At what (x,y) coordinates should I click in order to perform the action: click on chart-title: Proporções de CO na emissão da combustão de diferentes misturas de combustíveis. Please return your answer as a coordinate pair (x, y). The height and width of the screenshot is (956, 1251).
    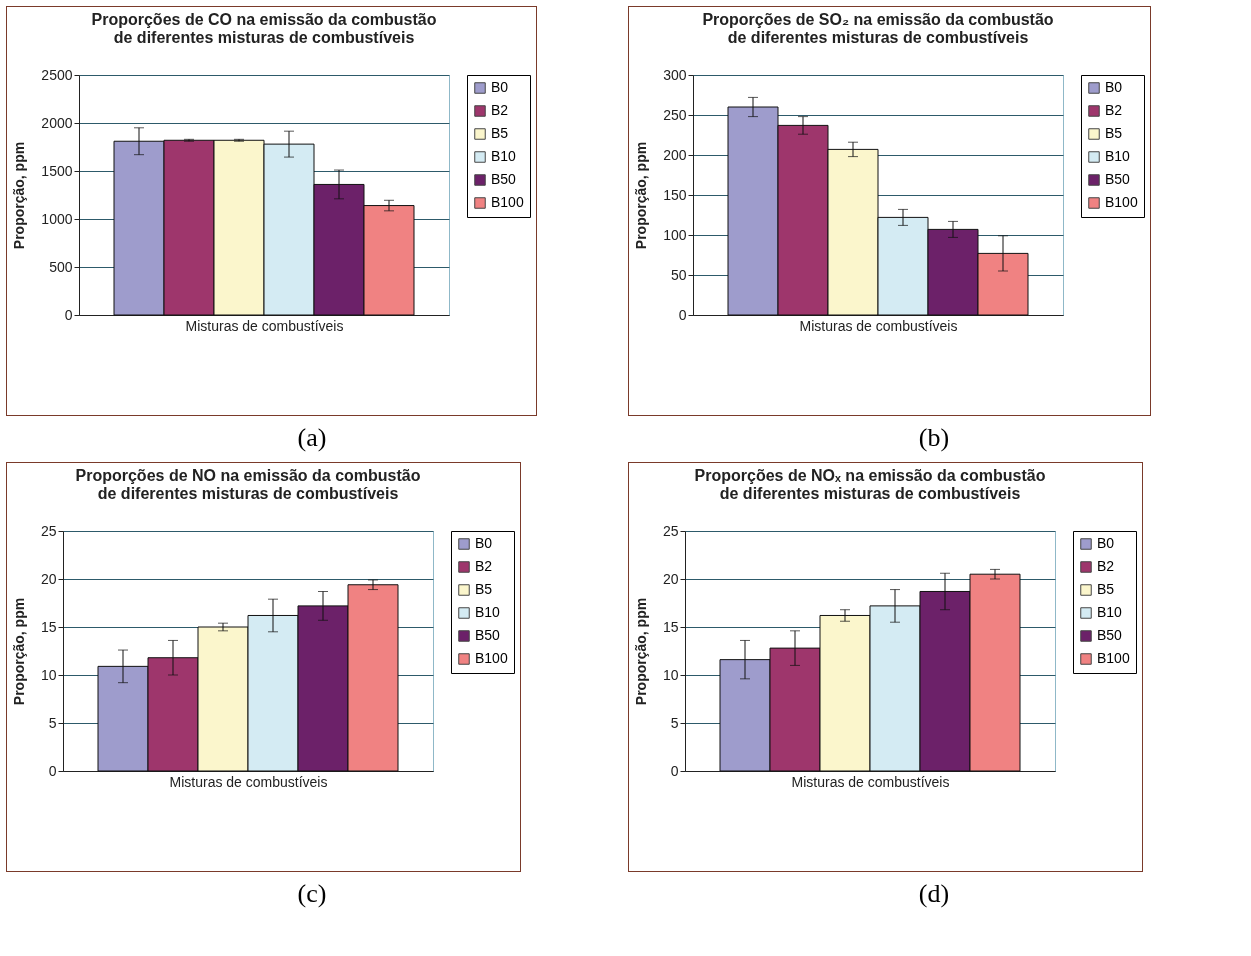
    Looking at the image, I should click on (264, 28).